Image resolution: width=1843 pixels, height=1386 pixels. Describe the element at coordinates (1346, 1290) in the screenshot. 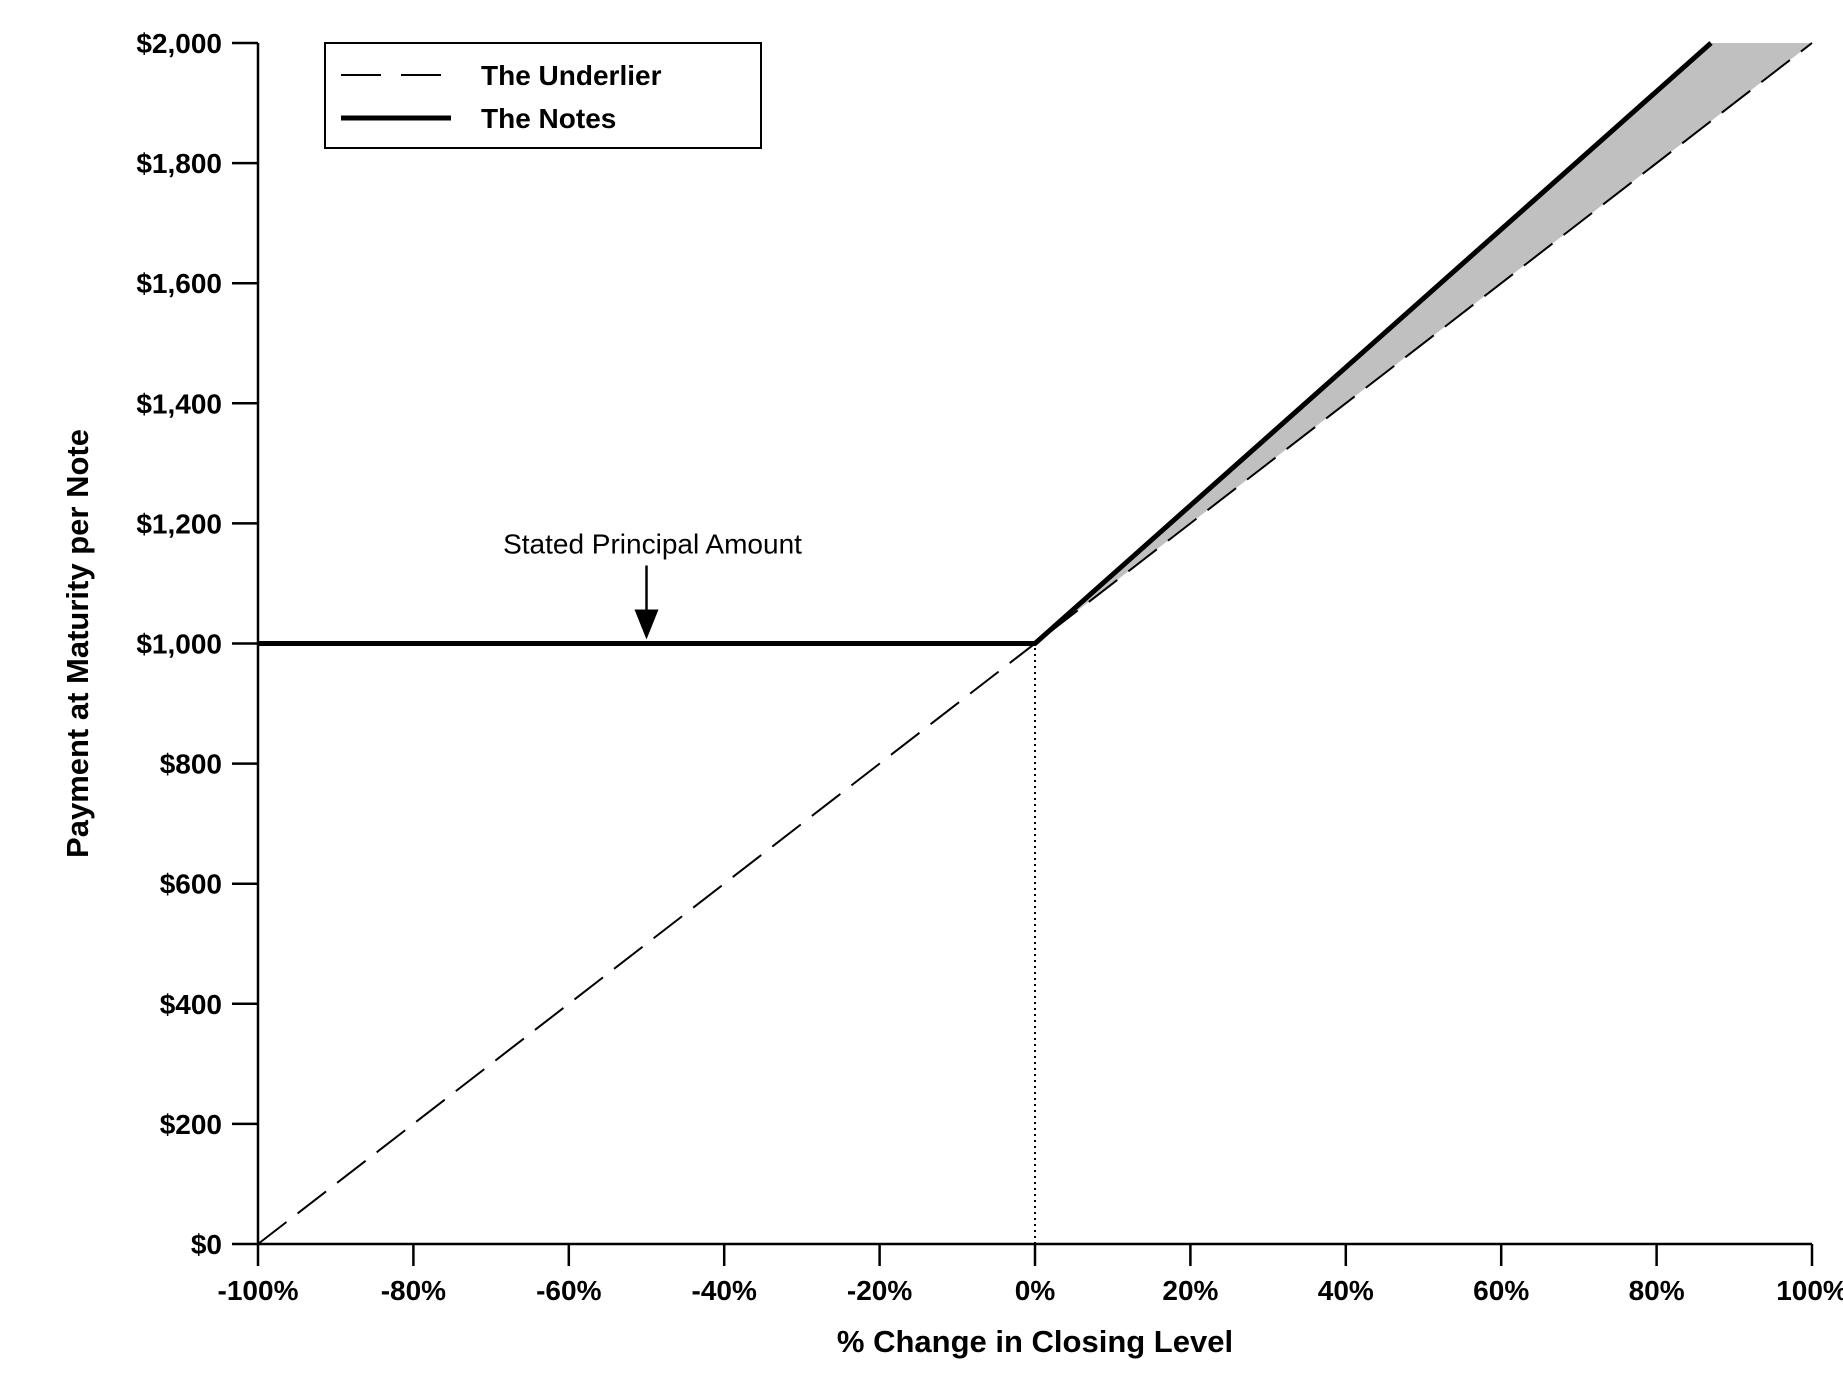

I see `x-tick-label: 40%` at that location.